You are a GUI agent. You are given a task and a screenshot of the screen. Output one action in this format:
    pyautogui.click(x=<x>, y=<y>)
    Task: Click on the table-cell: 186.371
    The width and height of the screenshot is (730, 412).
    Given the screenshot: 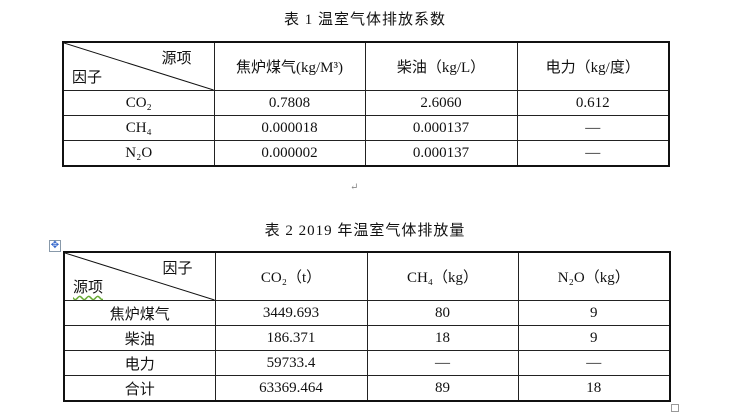 What is the action you would take?
    pyautogui.click(x=291, y=338)
    